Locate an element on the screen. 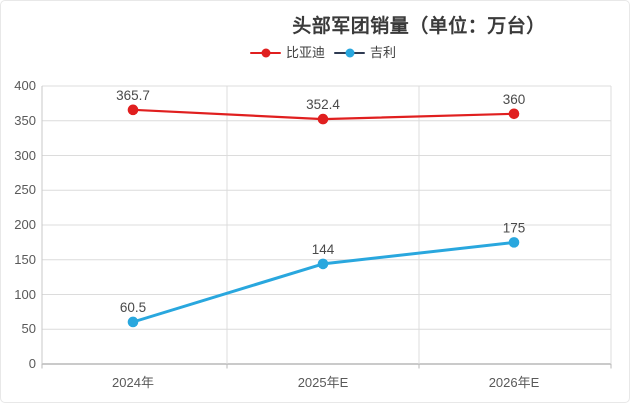 The image size is (630, 403). y-tick-label: 150 is located at coordinates (25, 259).